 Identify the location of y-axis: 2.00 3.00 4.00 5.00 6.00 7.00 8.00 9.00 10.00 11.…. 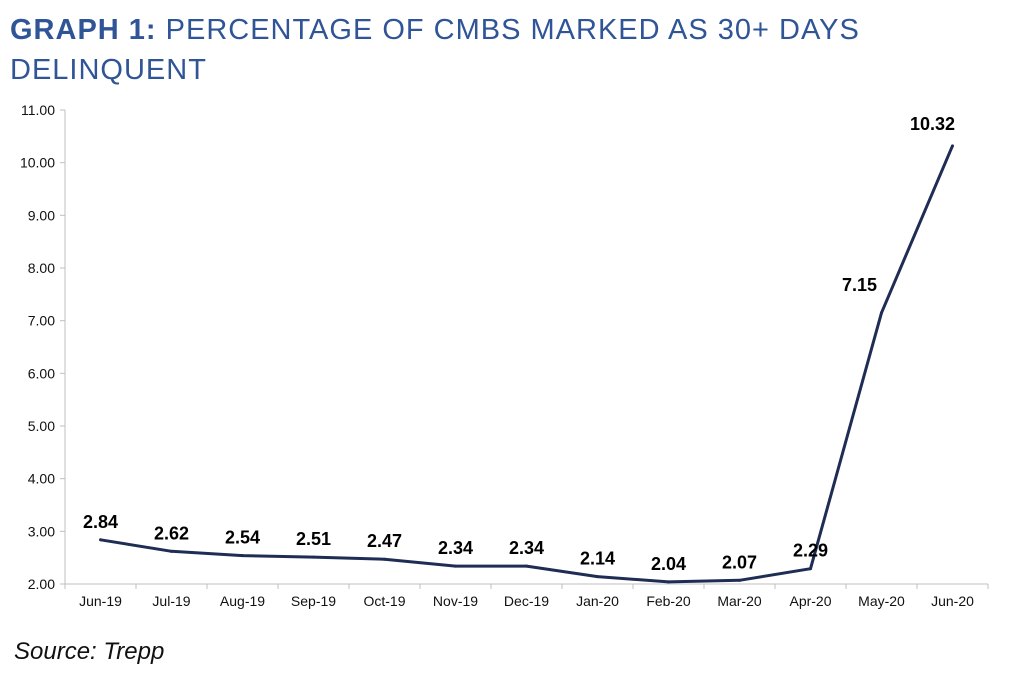
(43, 347).